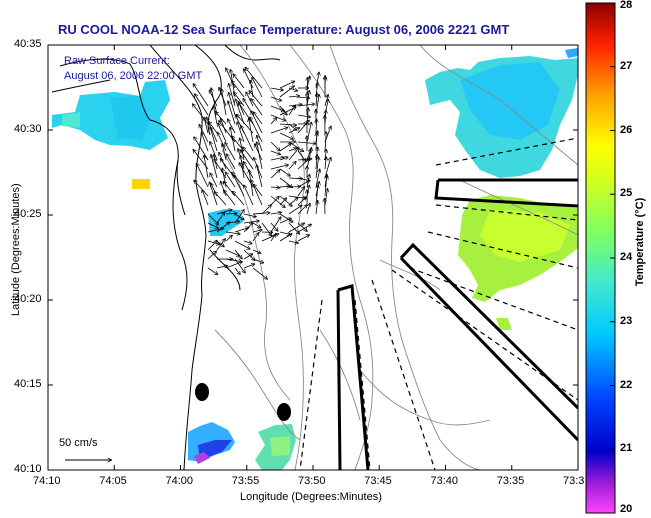 The width and height of the screenshot is (651, 518). What do you see at coordinates (28, 469) in the screenshot?
I see `y-tick-label: 40:10` at bounding box center [28, 469].